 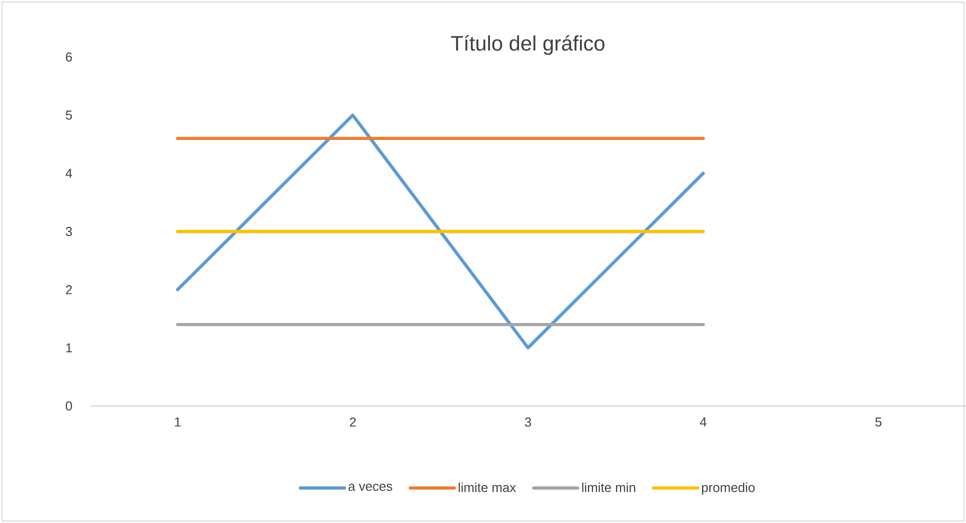 I want to click on legend-label: a veces, so click(x=370, y=487).